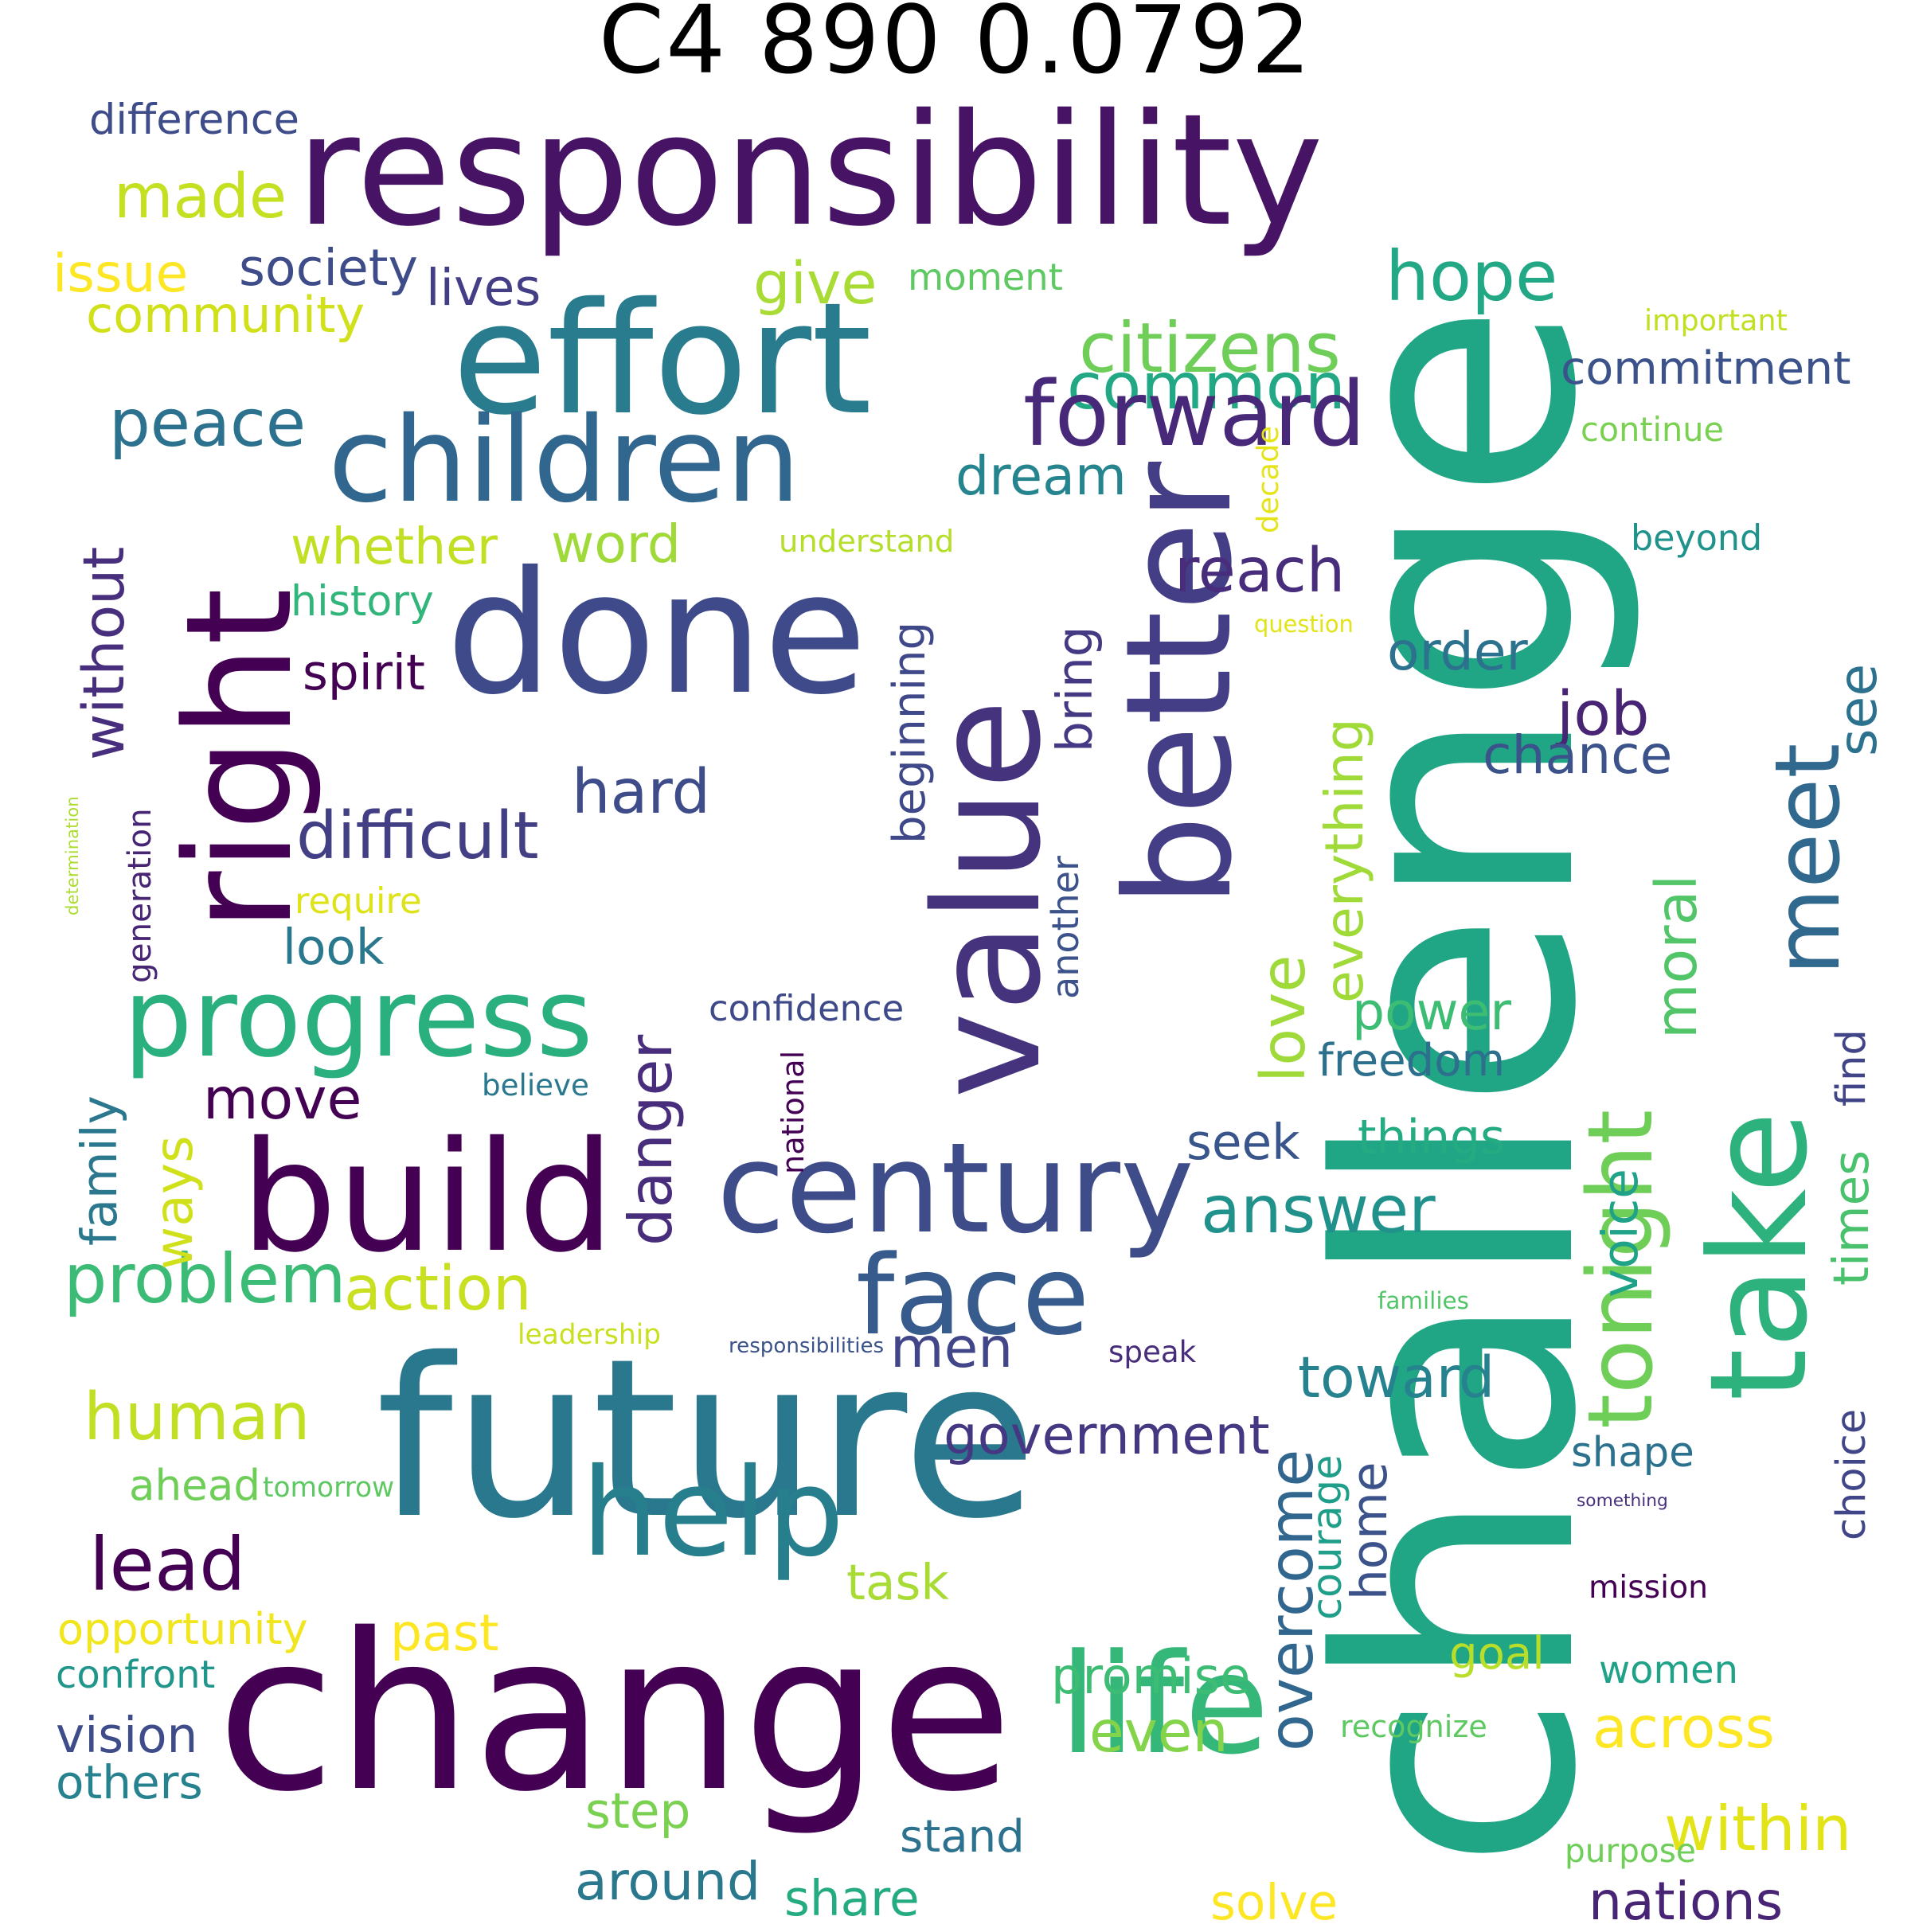 Image resolution: width=1911 pixels, height=1932 pixels. I want to click on word-take: take, so click(1759, 1255).